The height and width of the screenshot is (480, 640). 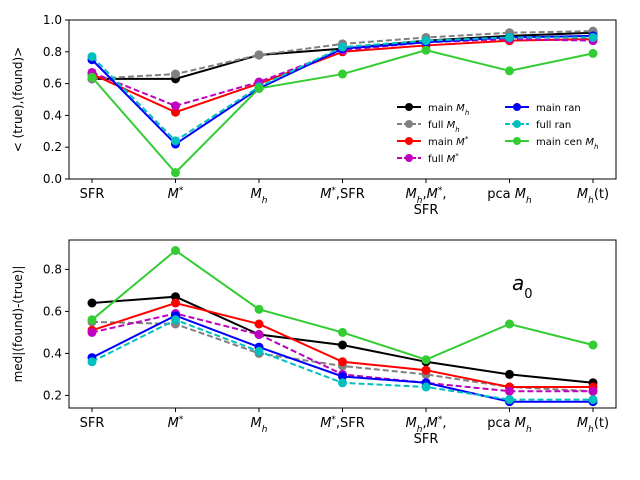 What do you see at coordinates (443, 158) in the screenshot?
I see `legend-label: full M*` at bounding box center [443, 158].